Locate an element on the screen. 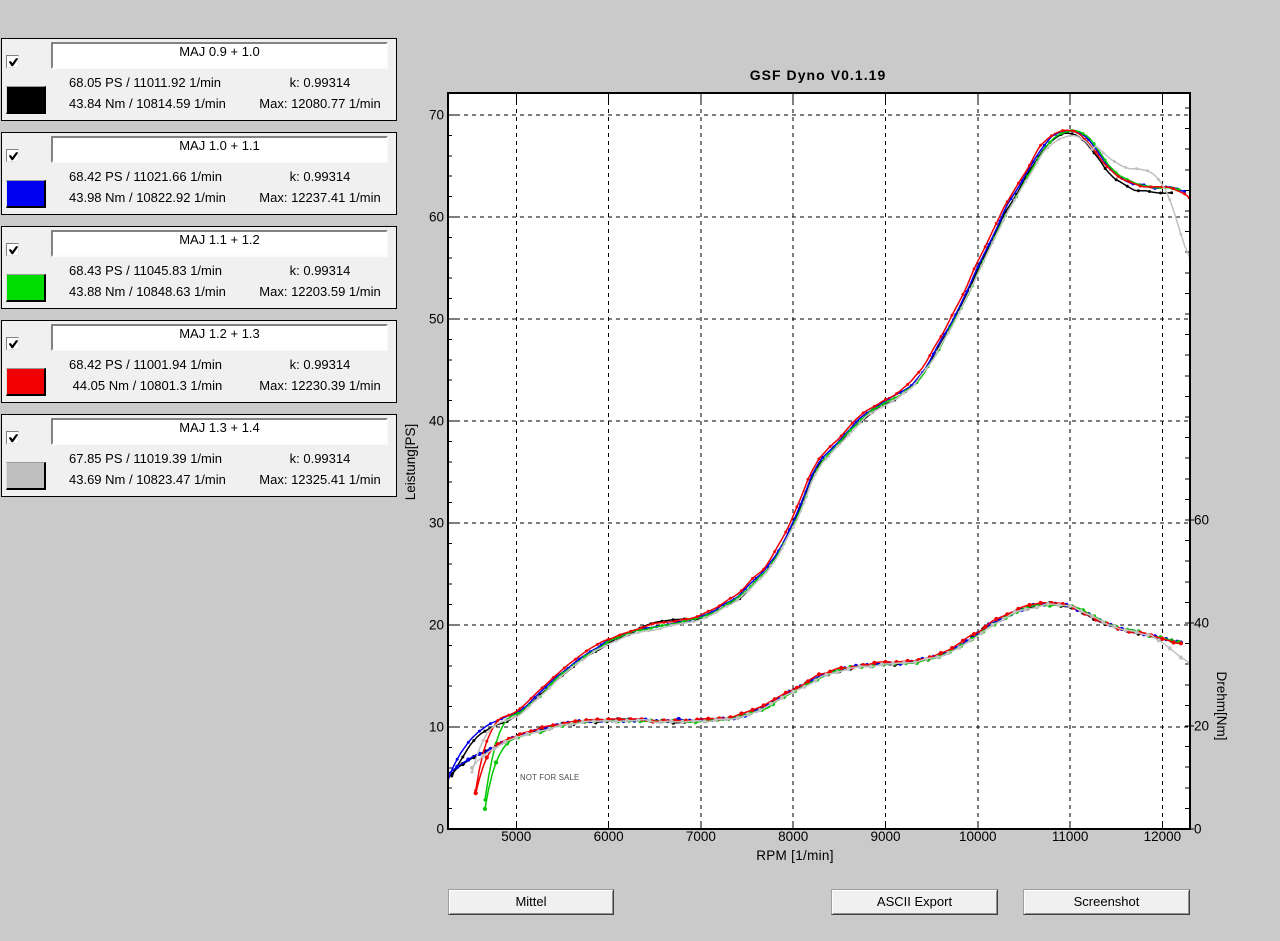  svg-text: NOT FOR SALE is located at coordinates (549, 777).